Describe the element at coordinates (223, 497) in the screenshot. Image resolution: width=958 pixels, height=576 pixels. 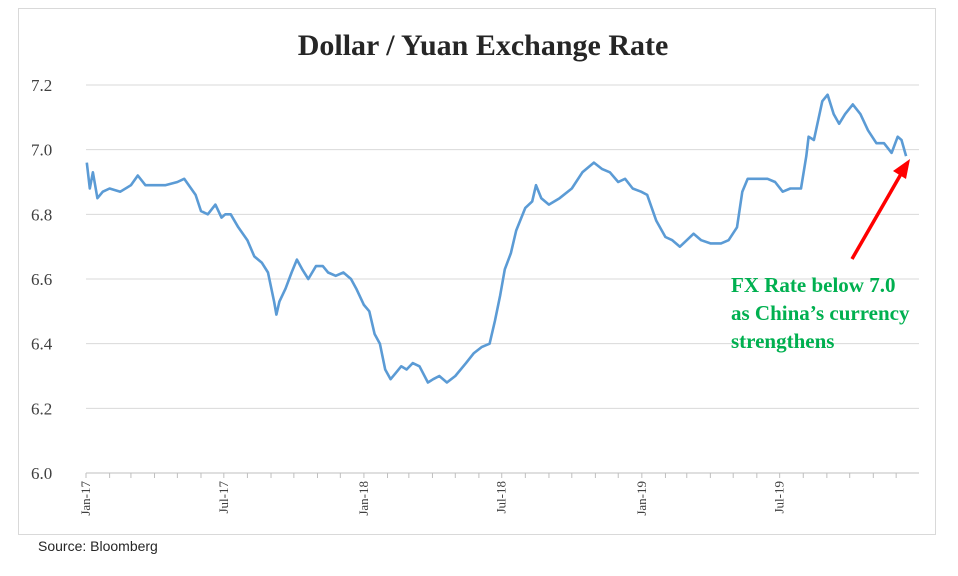
I see `x-tick-label: Jul-17` at that location.